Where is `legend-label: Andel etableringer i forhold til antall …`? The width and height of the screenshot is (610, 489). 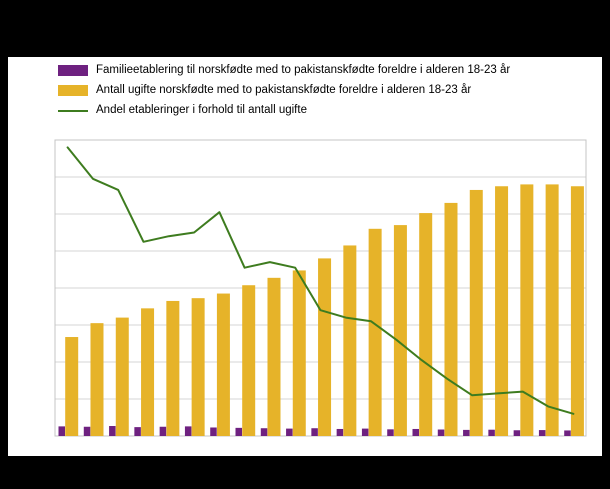 legend-label: Andel etableringer i forhold til antall … is located at coordinates (201, 110).